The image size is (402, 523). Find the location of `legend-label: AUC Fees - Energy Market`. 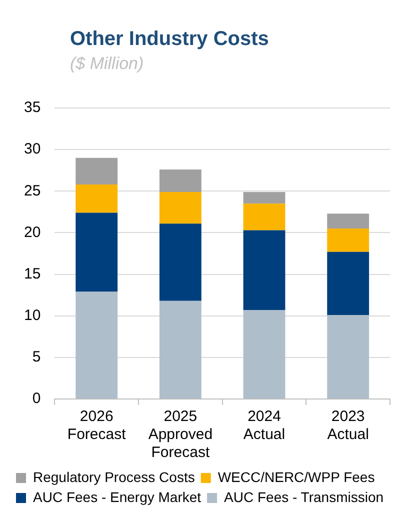

legend-label: AUC Fees - Energy Market is located at coordinates (117, 496).